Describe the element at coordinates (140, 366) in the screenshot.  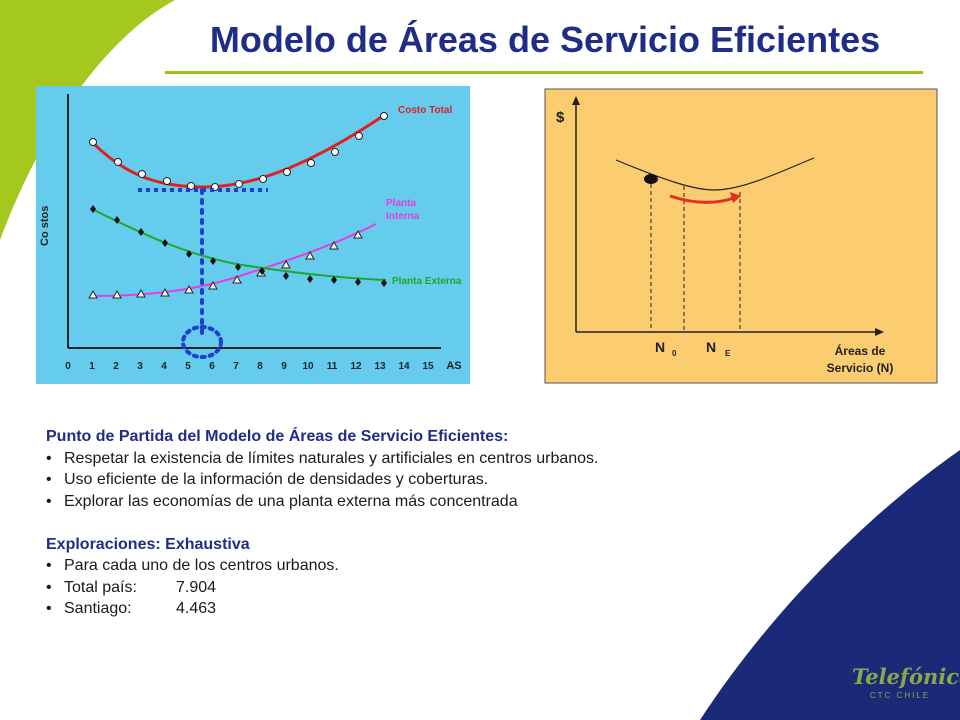
I see `x-tick: 3` at that location.